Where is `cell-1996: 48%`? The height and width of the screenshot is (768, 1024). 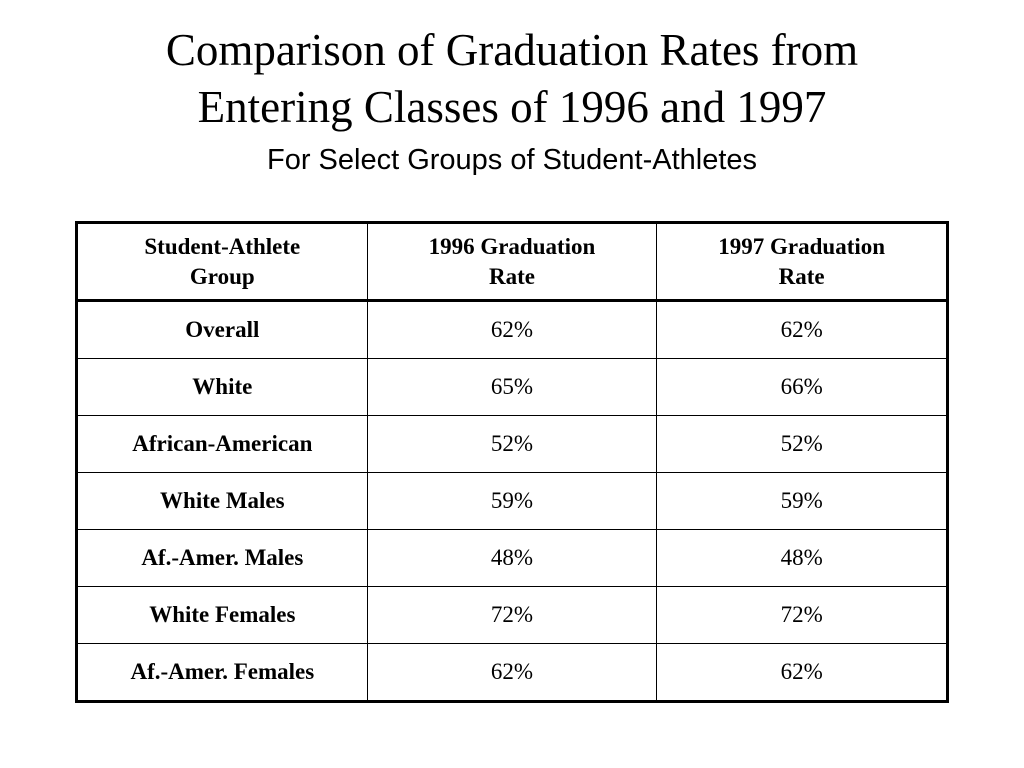
cell-1996: 48% is located at coordinates (512, 558).